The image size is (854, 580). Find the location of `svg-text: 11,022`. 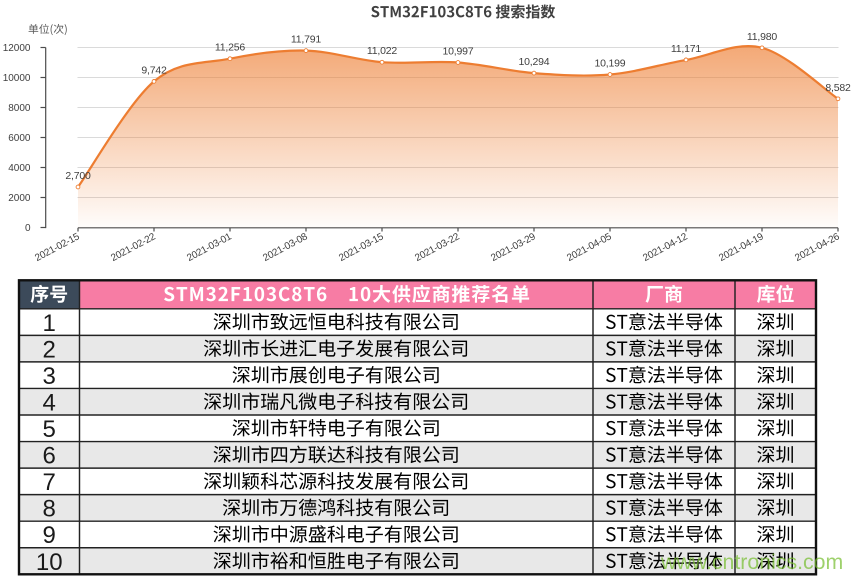

svg-text: 11,022 is located at coordinates (382, 51).